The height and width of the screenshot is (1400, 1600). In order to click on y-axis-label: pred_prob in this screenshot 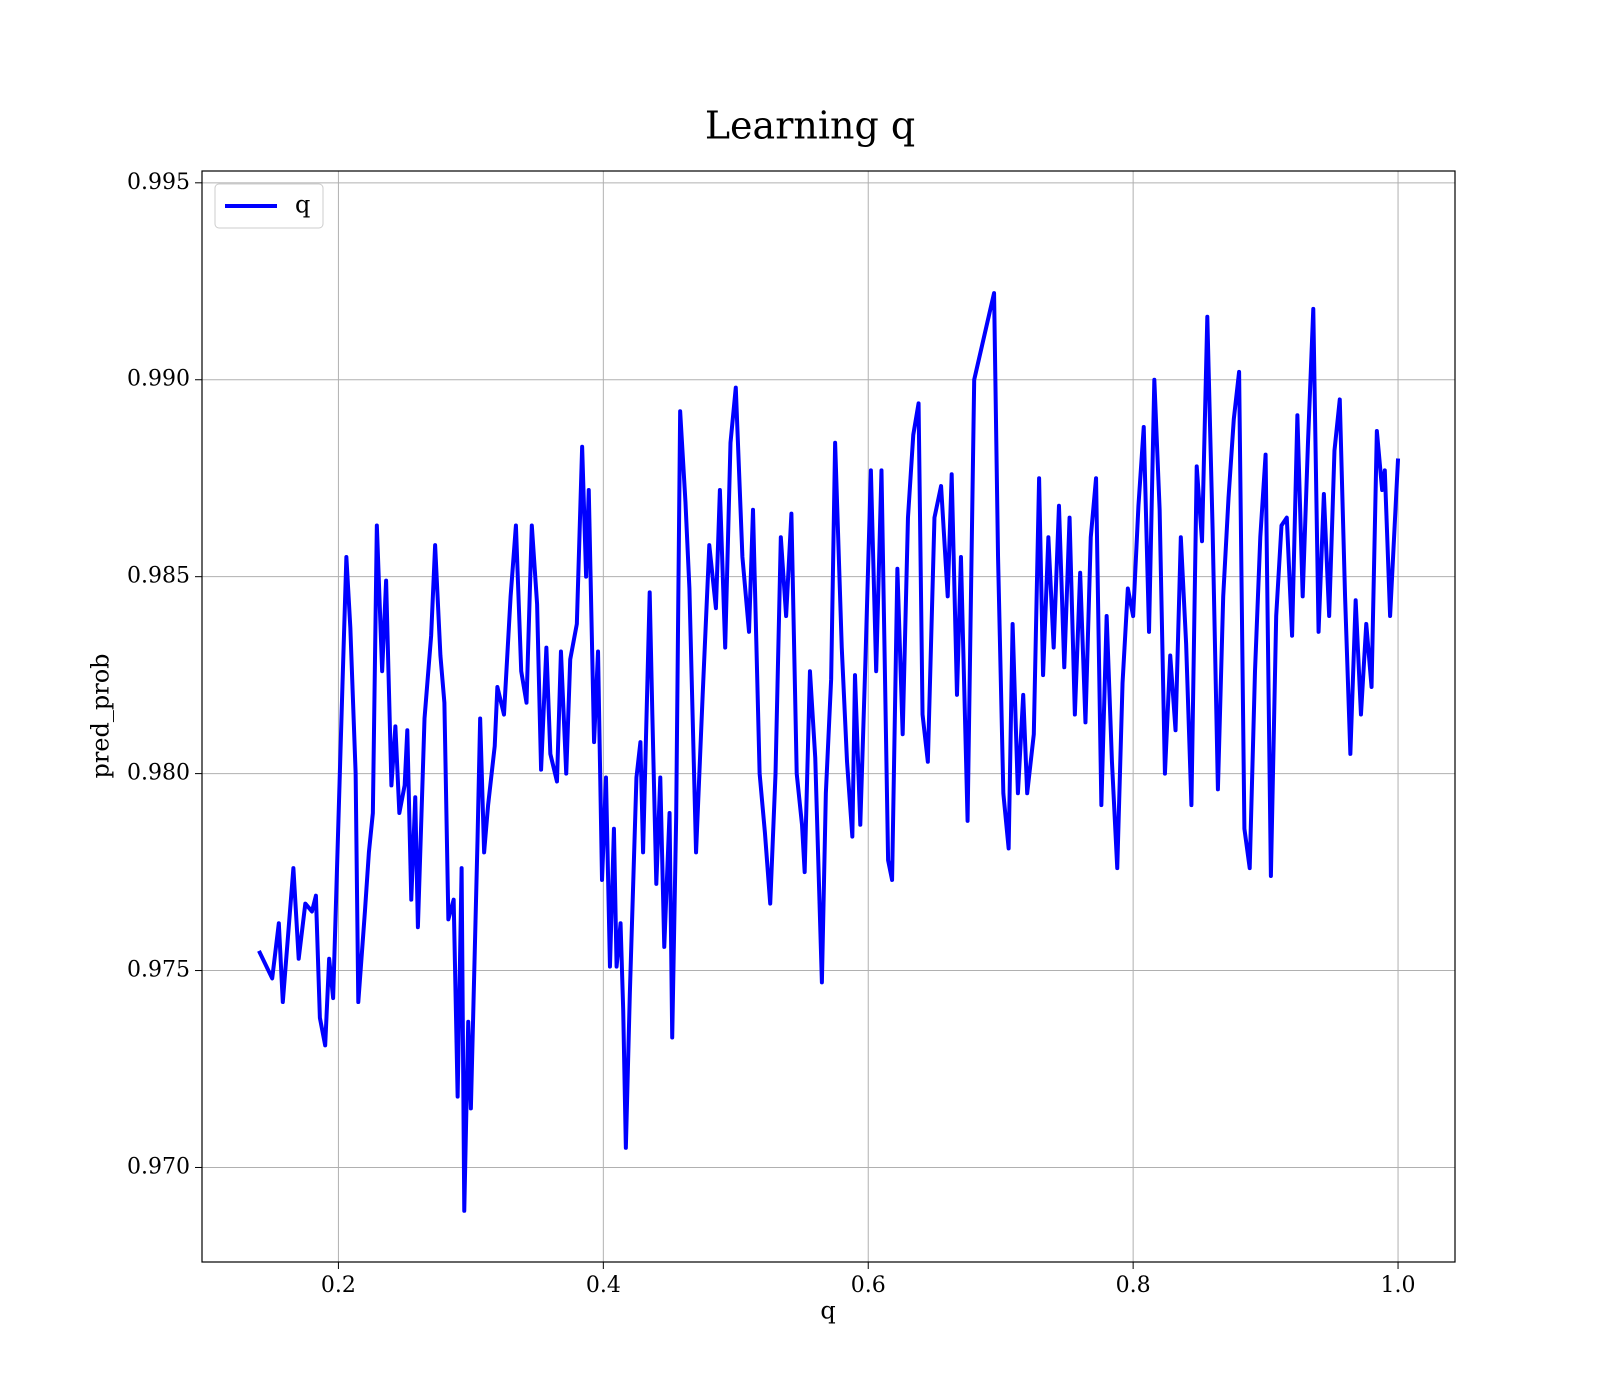, I will do `click(101, 715)`.